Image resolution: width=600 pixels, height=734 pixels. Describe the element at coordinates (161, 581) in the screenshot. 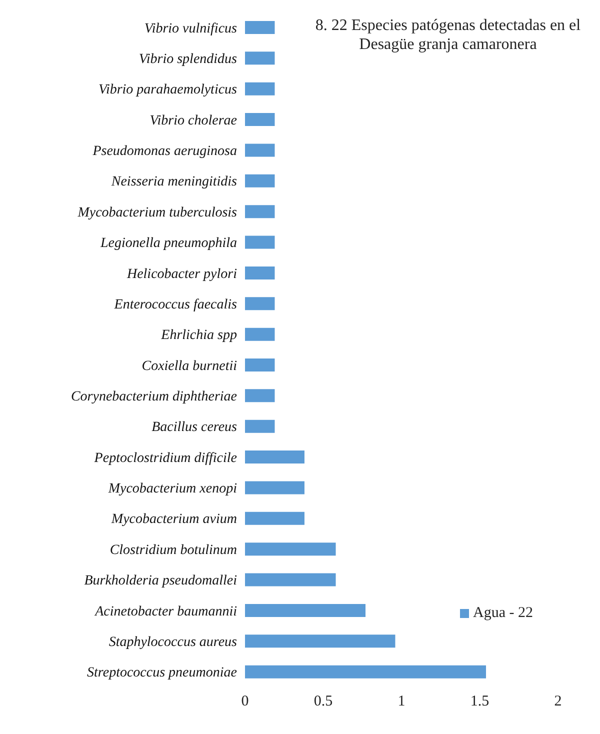

I see `y-tick-label: Burkholderia pseudomallei` at that location.